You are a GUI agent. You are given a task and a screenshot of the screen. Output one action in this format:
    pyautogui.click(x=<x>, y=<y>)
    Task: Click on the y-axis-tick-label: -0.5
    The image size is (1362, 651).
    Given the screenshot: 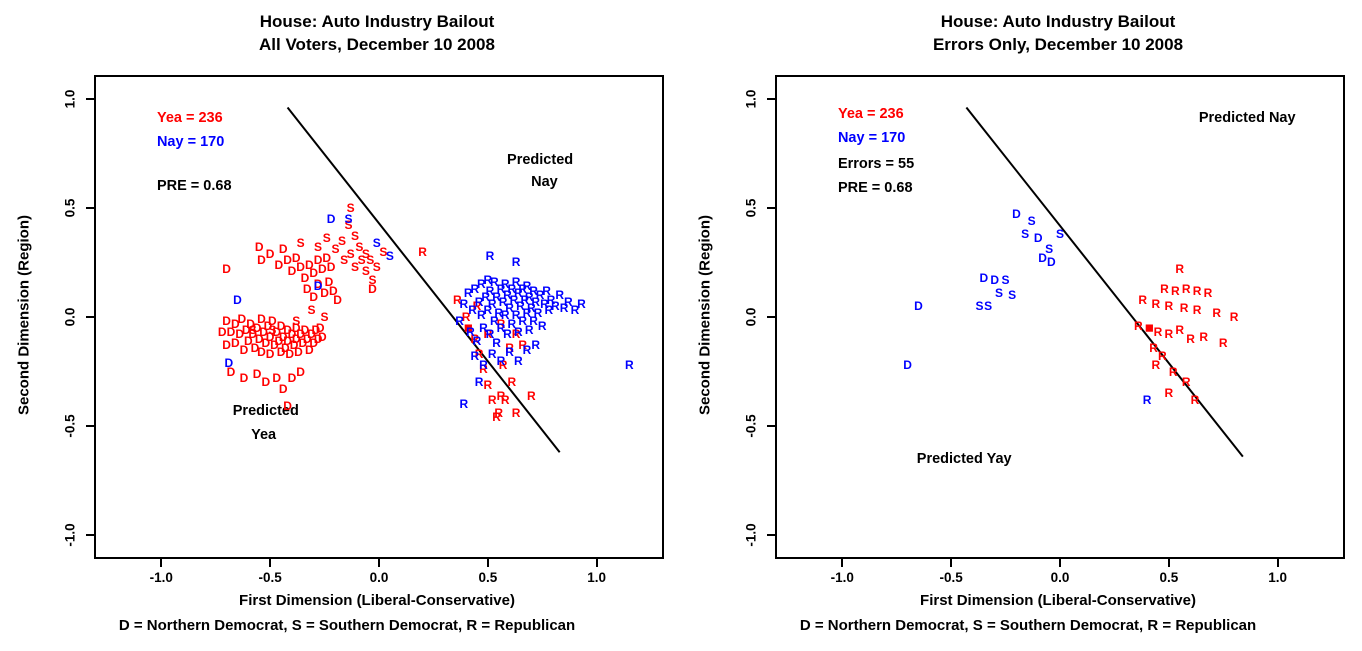 What is the action you would take?
    pyautogui.click(x=70, y=426)
    